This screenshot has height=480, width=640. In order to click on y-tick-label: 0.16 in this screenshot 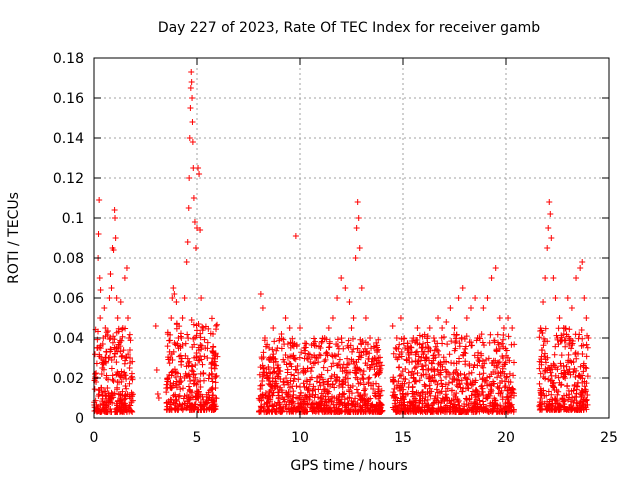, I will do `click(68, 99)`.